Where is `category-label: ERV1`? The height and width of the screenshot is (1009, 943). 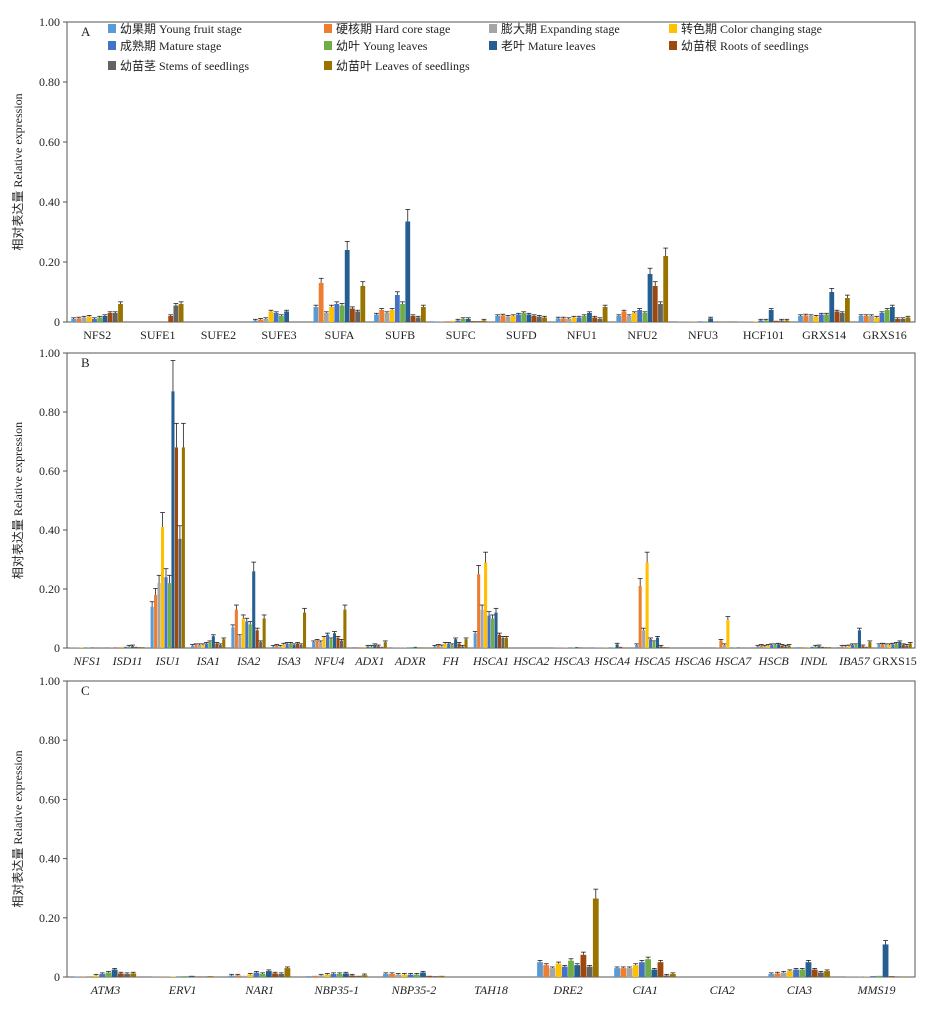 category-label: ERV1 is located at coordinates (182, 990).